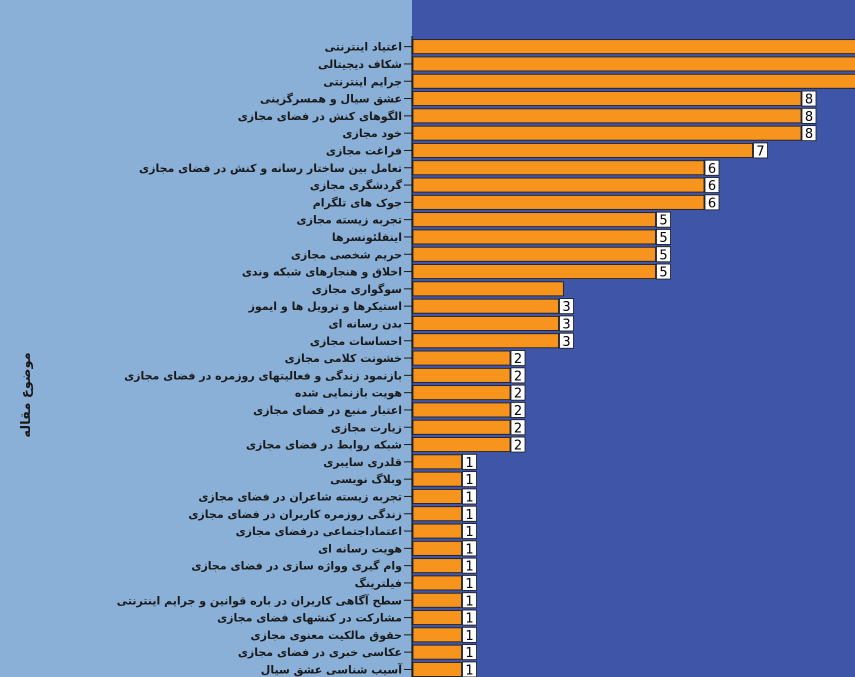 The width and height of the screenshot is (855, 677). I want to click on category-tick-label: تجربه زیسته مجازی, so click(349, 220).